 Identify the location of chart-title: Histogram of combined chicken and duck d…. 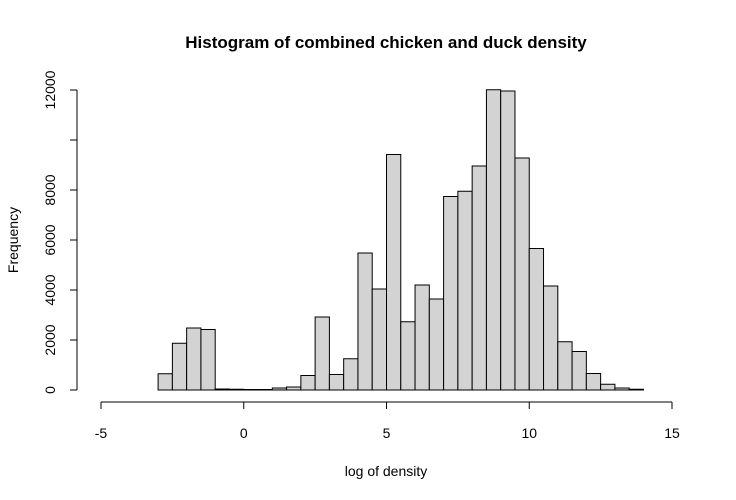
(386, 42).